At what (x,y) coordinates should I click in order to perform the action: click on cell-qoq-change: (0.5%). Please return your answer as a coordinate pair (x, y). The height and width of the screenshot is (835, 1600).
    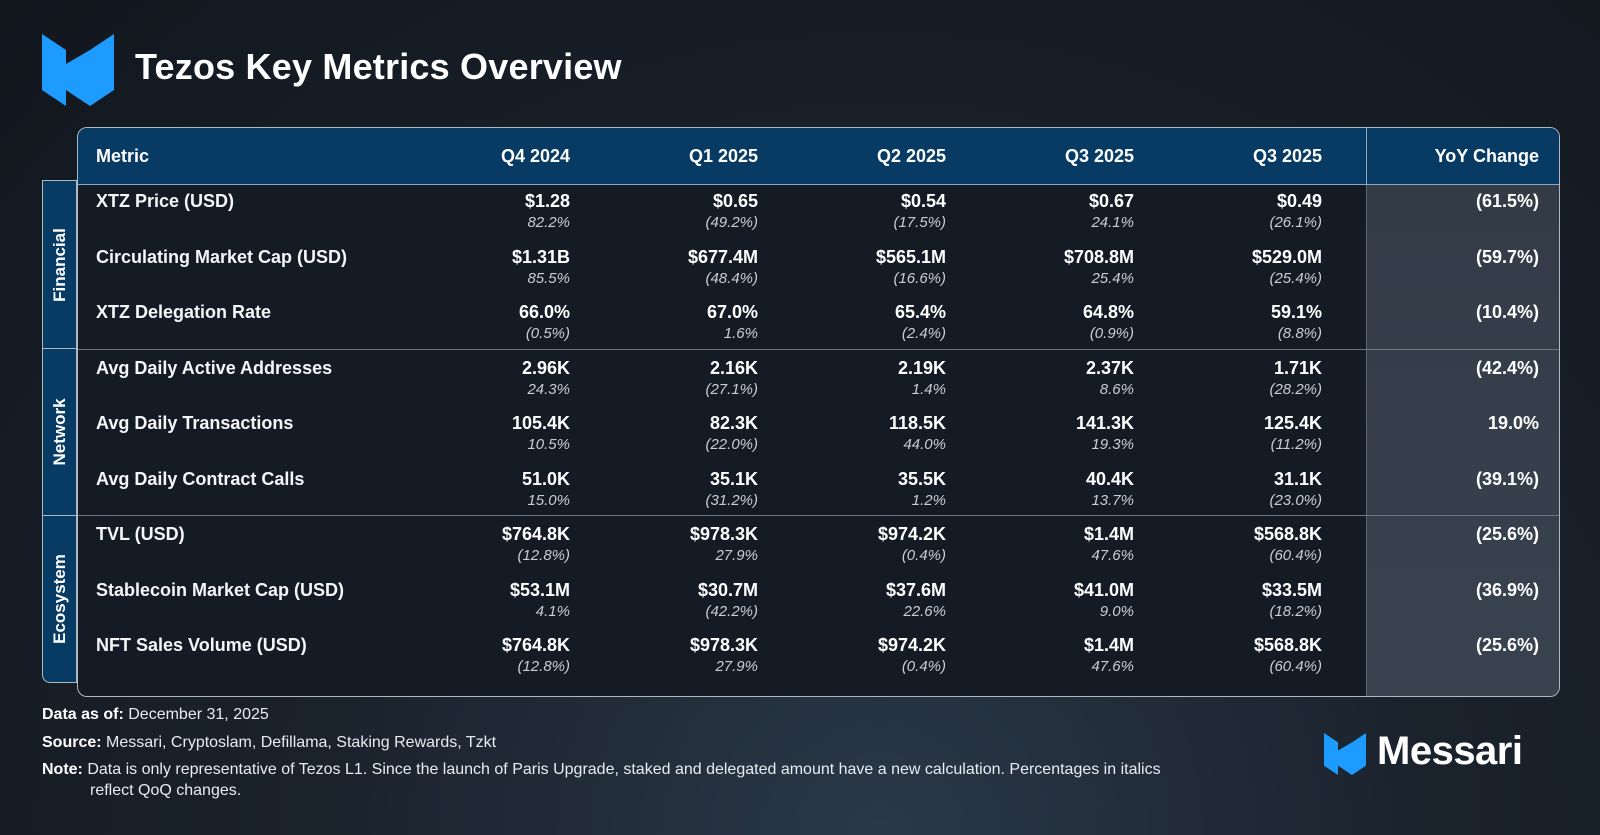
    Looking at the image, I should click on (547, 333).